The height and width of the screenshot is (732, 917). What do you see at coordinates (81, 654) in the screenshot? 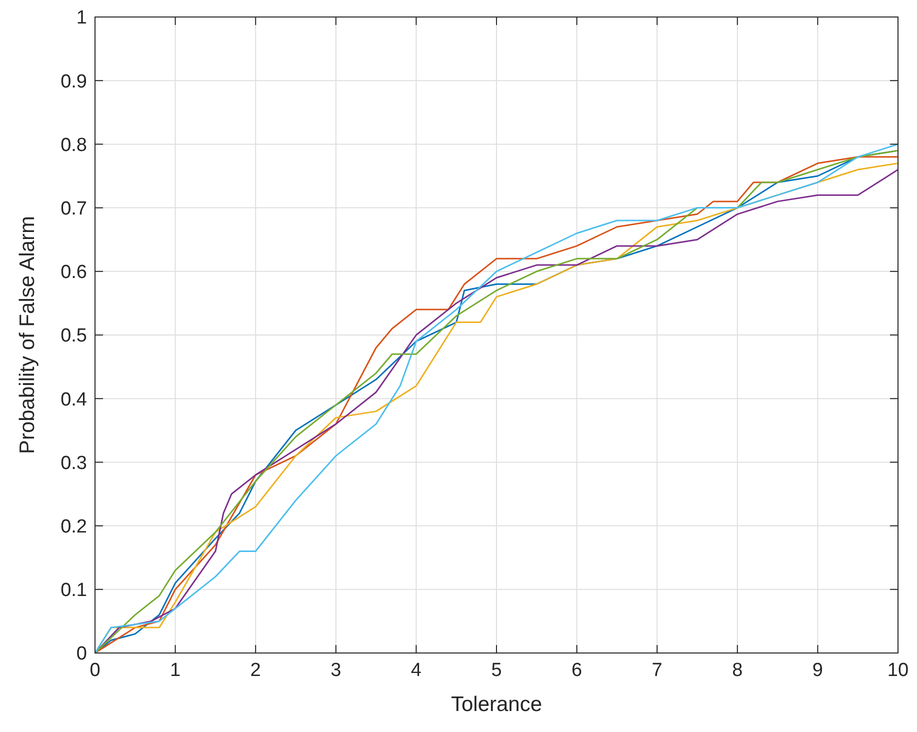
I see `y-tick-label: 0` at bounding box center [81, 654].